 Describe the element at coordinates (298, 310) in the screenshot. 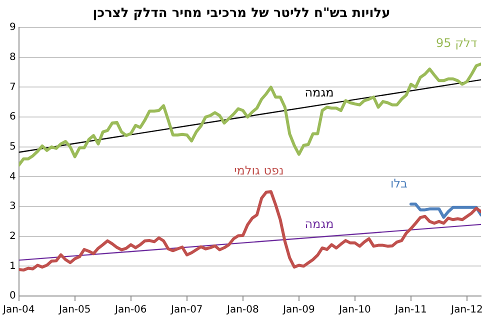

I see `x-tick-label: Jan-09` at that location.